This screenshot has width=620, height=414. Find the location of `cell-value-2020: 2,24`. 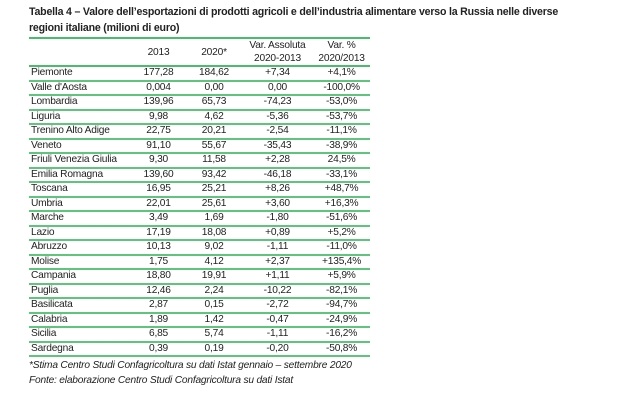

cell-value-2020: 2,24 is located at coordinates (214, 291).